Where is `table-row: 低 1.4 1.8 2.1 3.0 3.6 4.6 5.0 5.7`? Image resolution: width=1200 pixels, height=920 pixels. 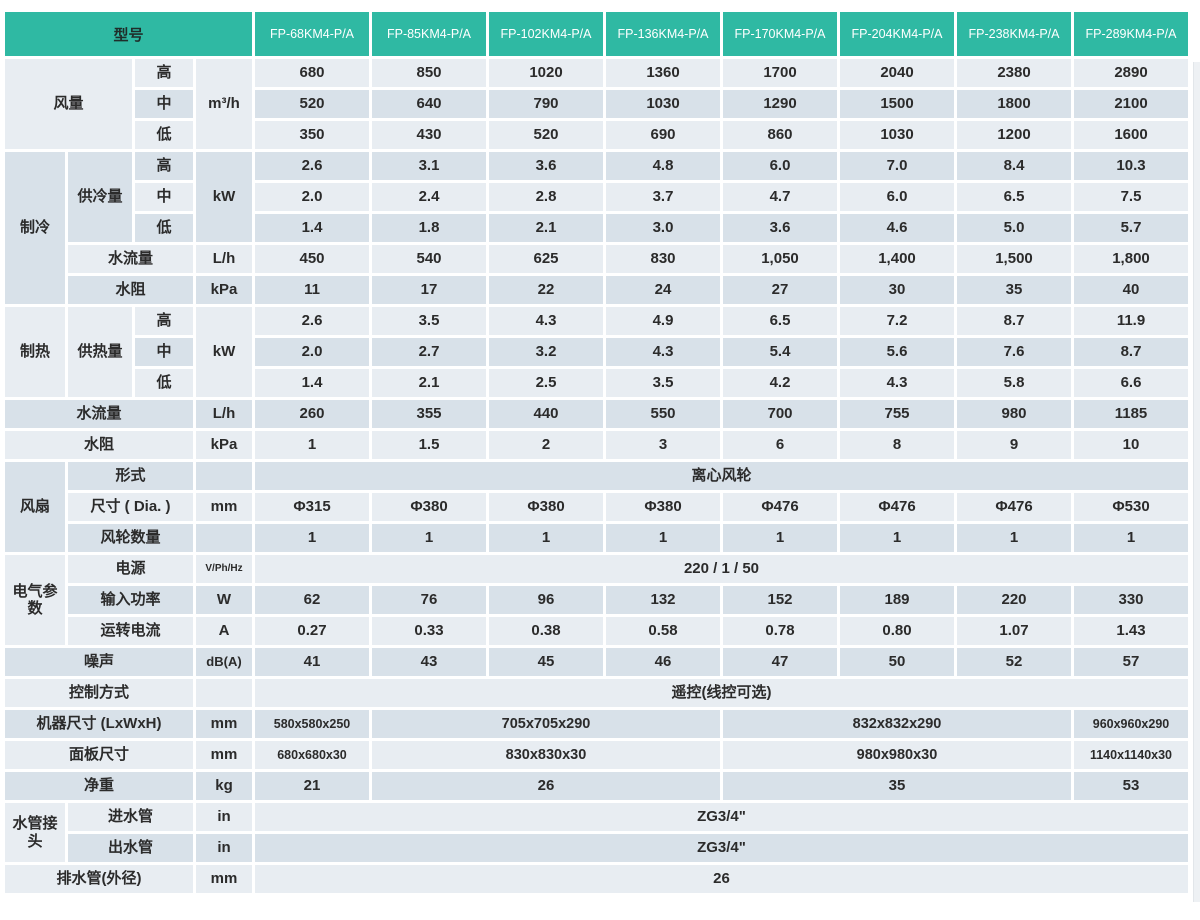 table-row: 低 1.4 1.8 2.1 3.0 3.6 4.6 5.0 5.7 is located at coordinates (596, 228).